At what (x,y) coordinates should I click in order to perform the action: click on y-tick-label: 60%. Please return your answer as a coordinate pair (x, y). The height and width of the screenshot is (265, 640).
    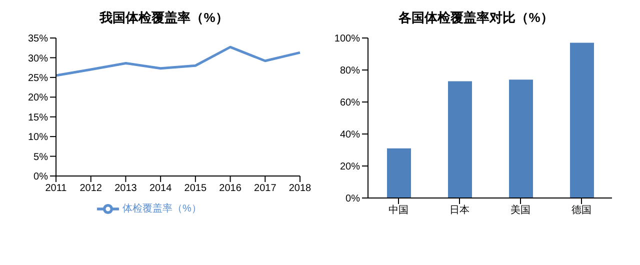
    Looking at the image, I should click on (350, 103).